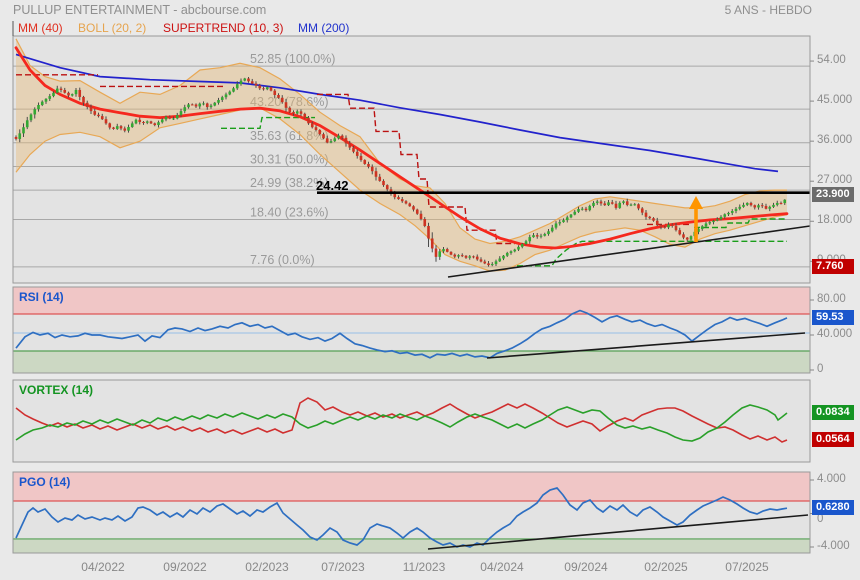  What do you see at coordinates (833, 194) in the screenshot?
I see `last-price-badge: 23.900` at bounding box center [833, 194].